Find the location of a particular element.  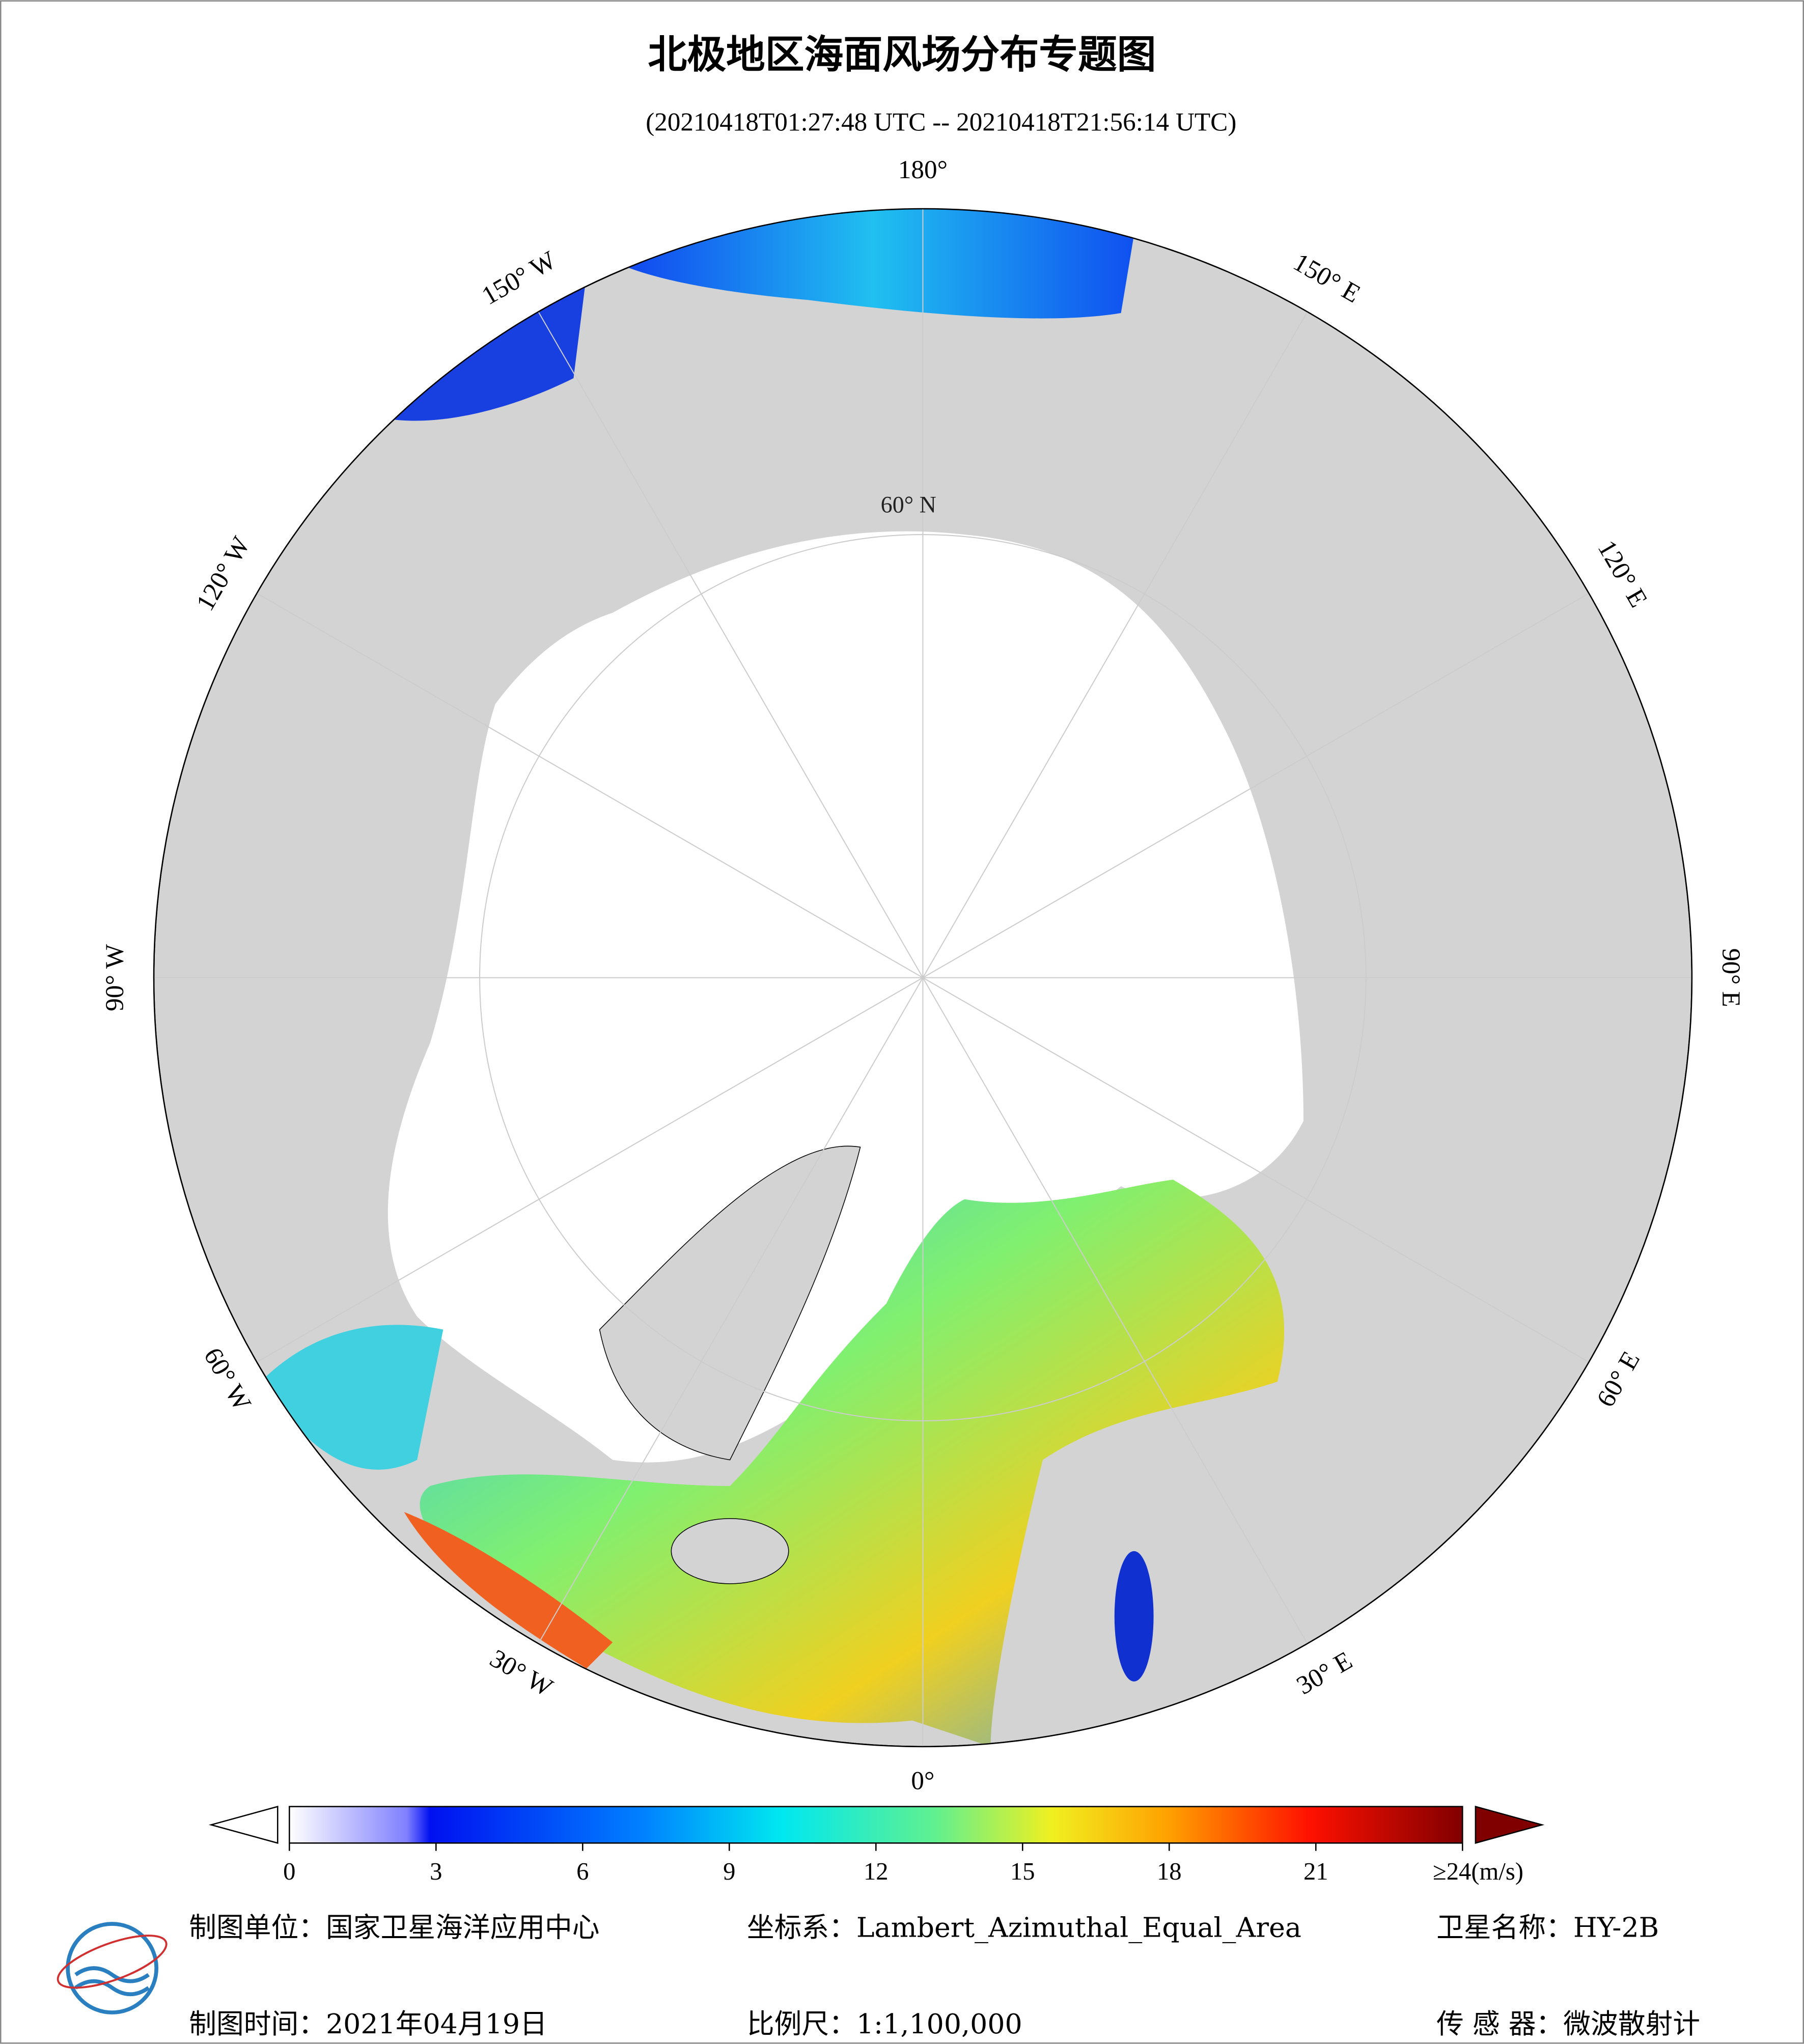

colorbar-tick-label: 21 is located at coordinates (1315, 1871).